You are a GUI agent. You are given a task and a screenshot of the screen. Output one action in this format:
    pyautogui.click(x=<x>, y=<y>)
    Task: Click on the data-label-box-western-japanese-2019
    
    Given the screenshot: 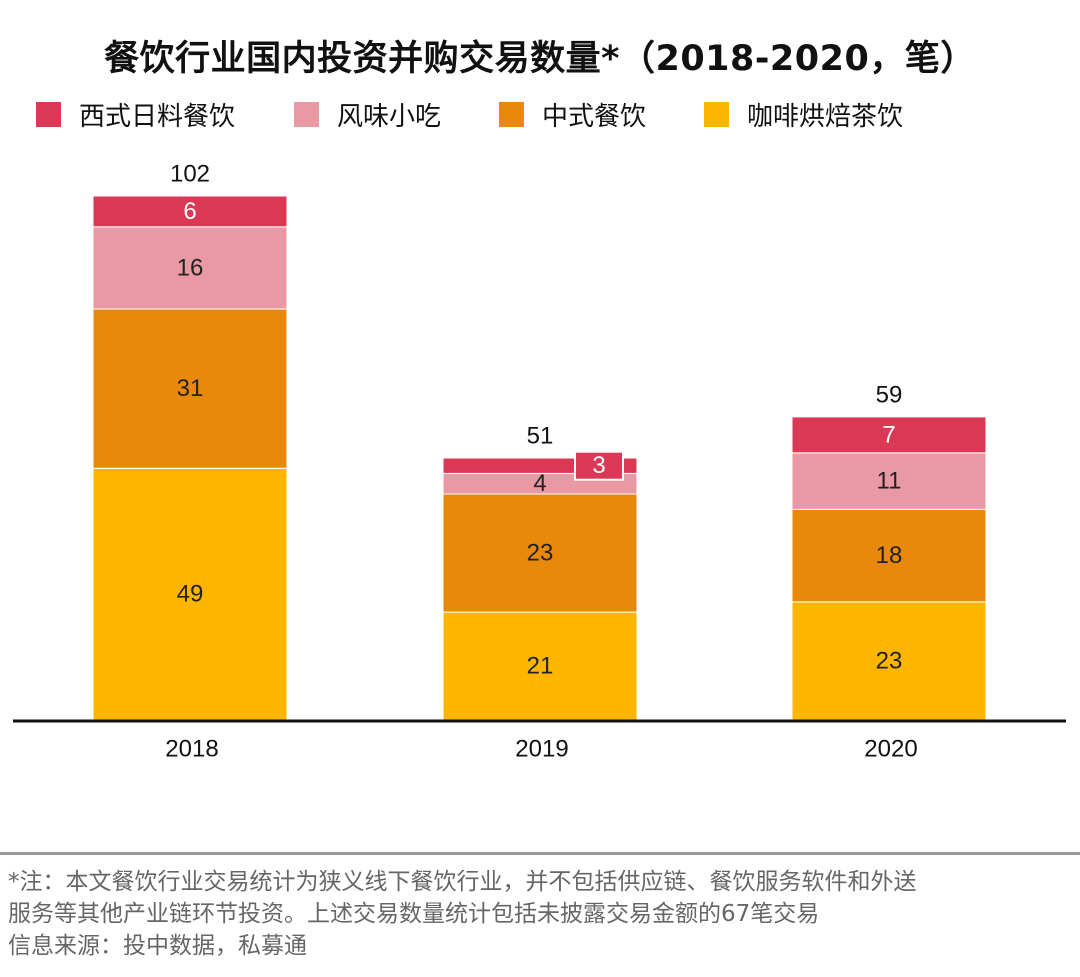 What is the action you would take?
    pyautogui.click(x=599, y=465)
    